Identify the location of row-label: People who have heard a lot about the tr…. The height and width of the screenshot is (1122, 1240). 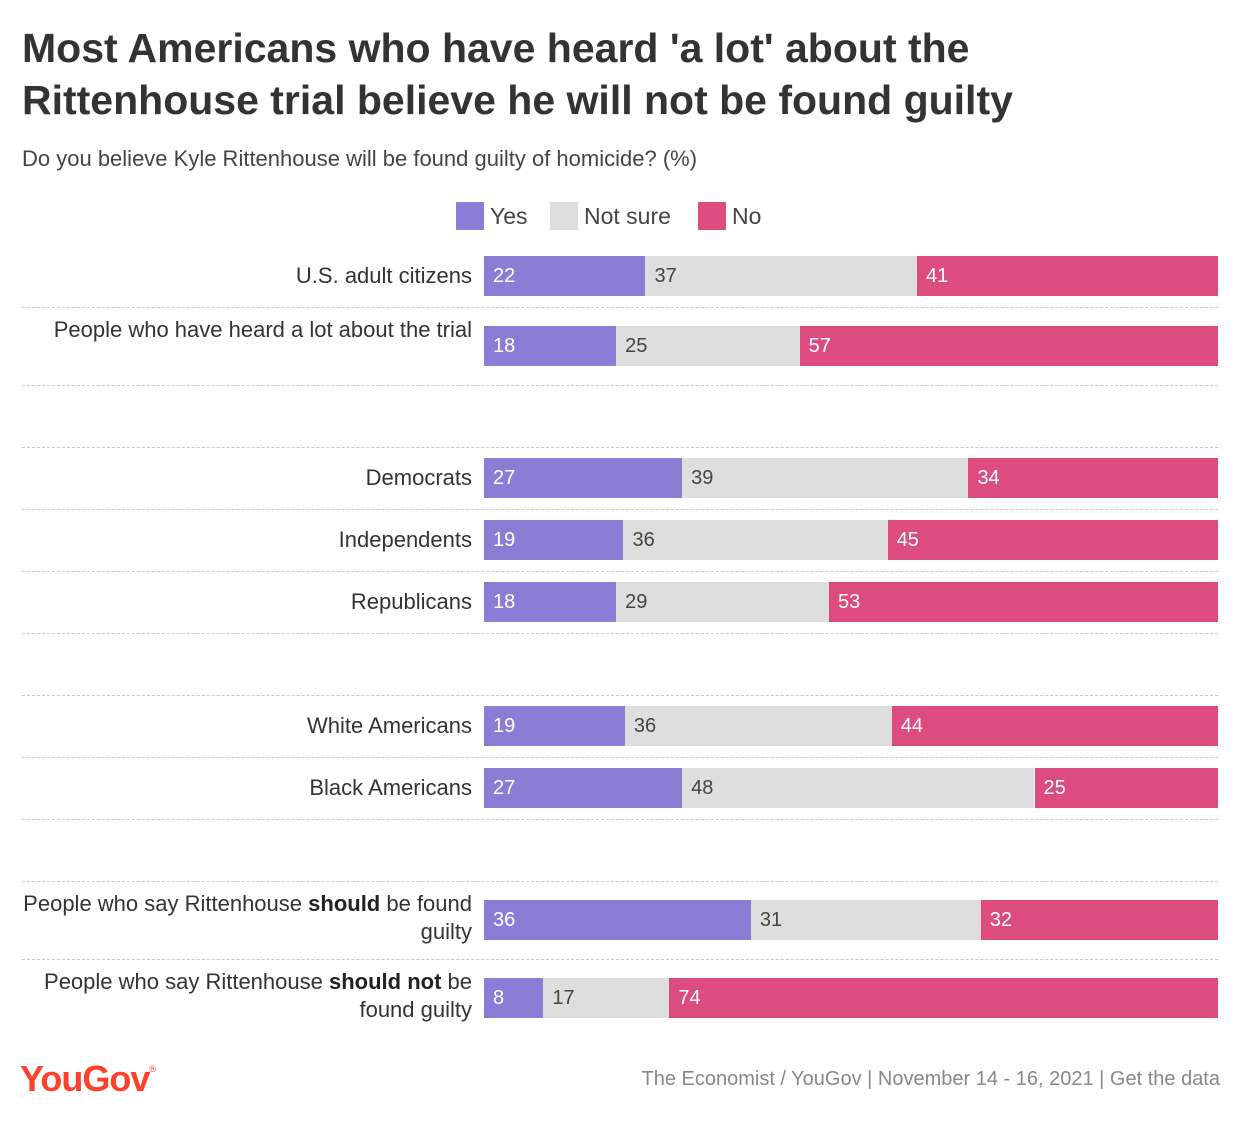
(242, 330).